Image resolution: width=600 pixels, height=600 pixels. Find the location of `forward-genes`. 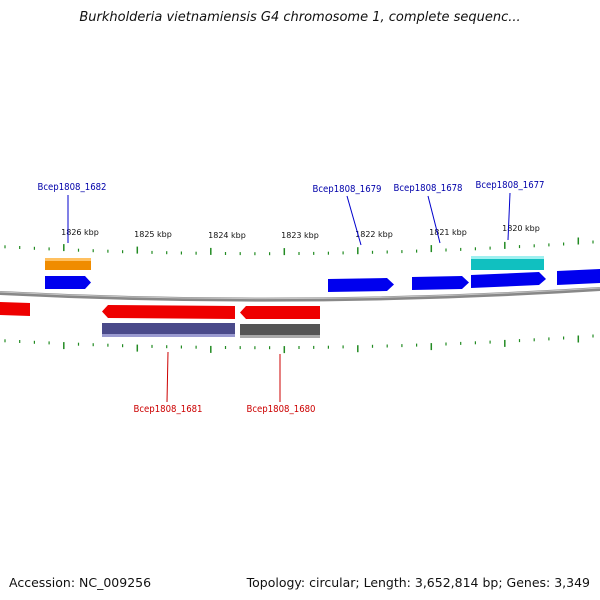

forward-genes is located at coordinates (322, 280).